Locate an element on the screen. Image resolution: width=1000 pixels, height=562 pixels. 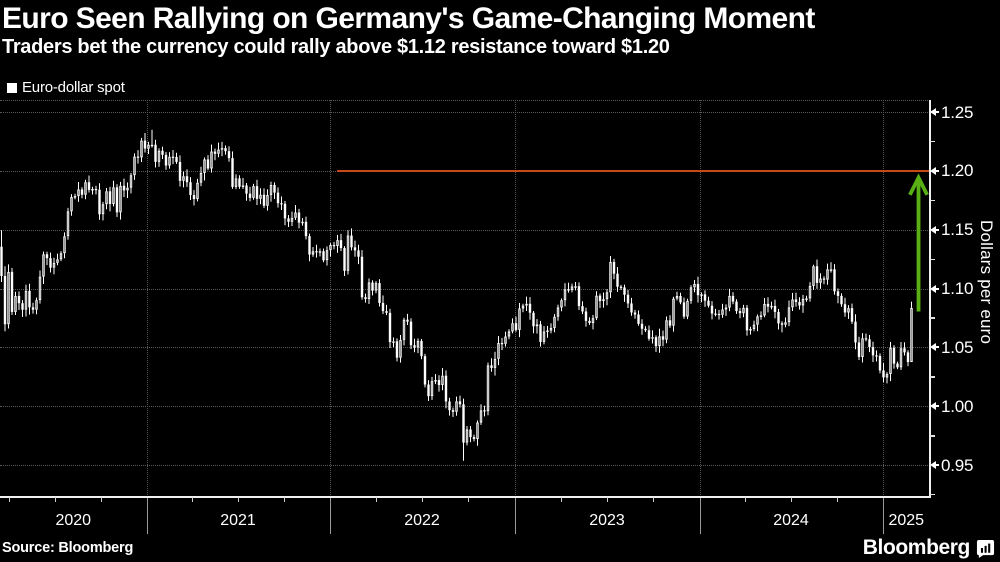
y-tick-label-1.25: 1.25 is located at coordinates (957, 112).